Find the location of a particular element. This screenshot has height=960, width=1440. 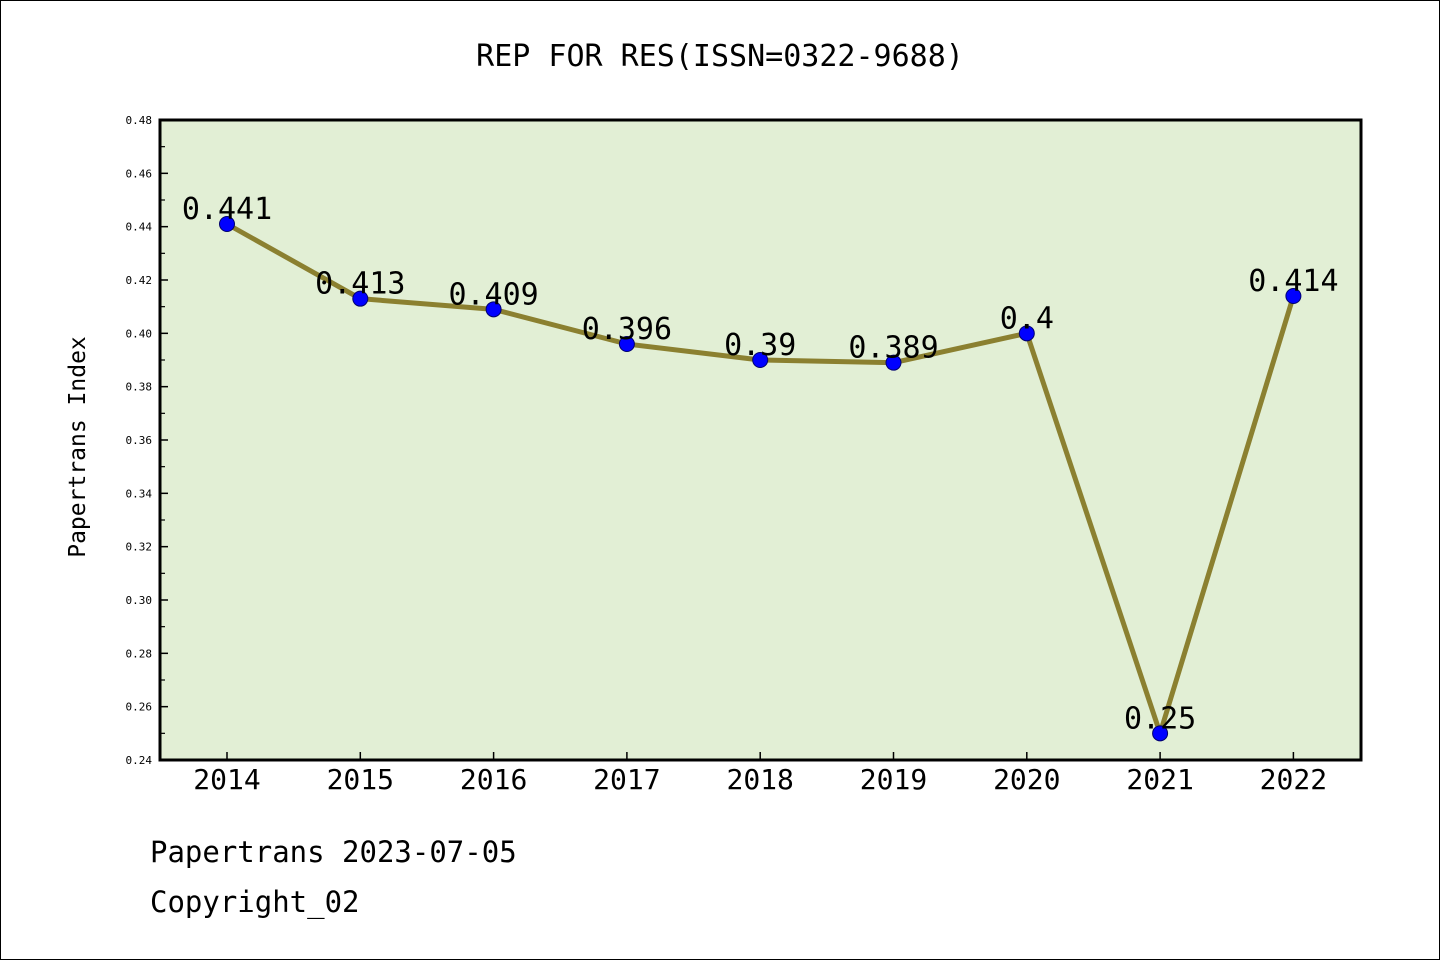

footer-source: Papertrans 2023-07-05 is located at coordinates (333, 852).